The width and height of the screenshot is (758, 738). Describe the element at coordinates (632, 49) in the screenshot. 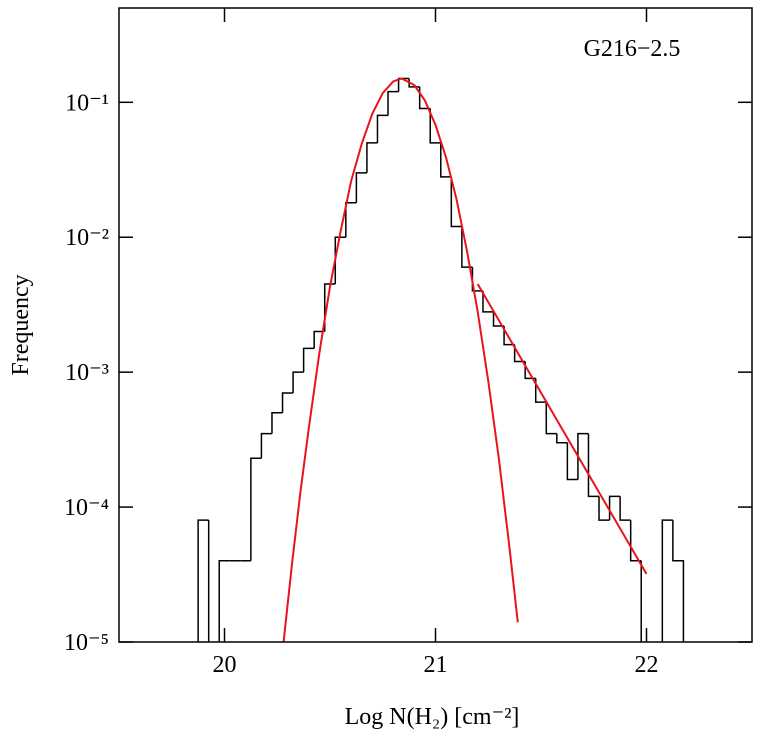

I see `annotation: G216−2.5` at that location.